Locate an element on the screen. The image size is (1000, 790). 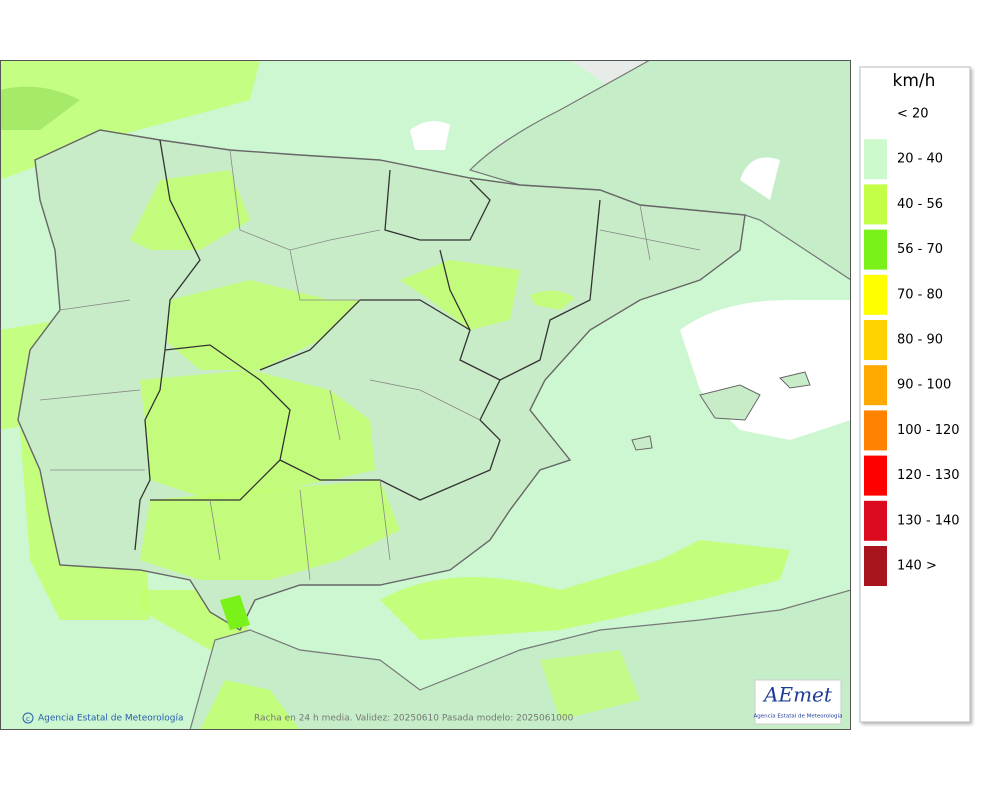
legend-label: 40 - 56 is located at coordinates (920, 204).